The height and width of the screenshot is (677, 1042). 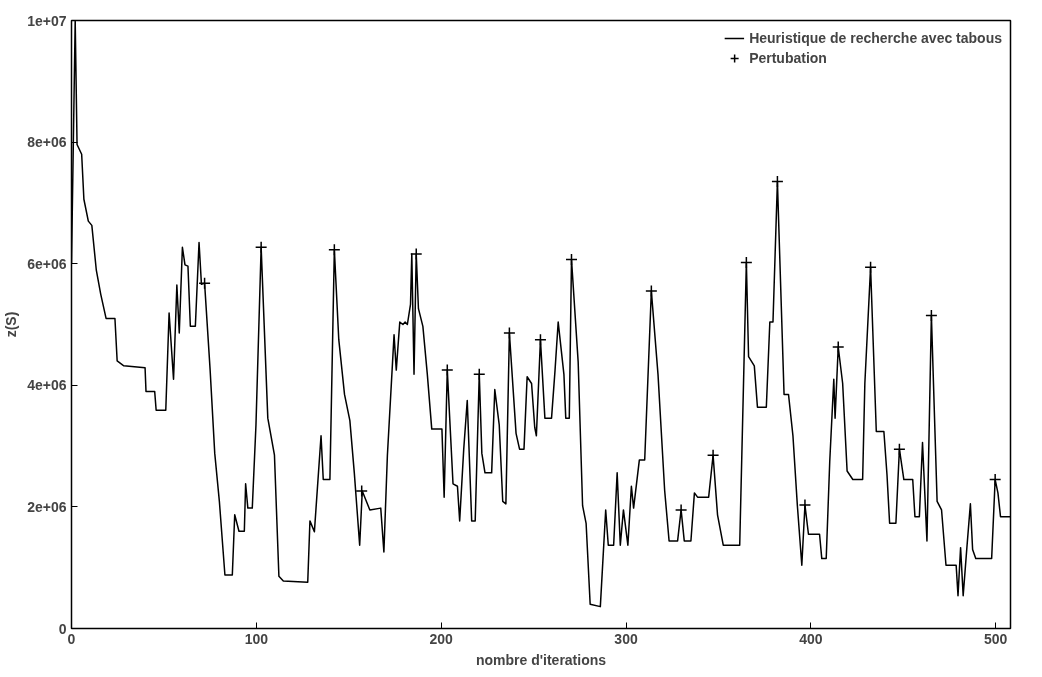 What do you see at coordinates (11, 324) in the screenshot?
I see `y-axis-title: z(S)` at bounding box center [11, 324].